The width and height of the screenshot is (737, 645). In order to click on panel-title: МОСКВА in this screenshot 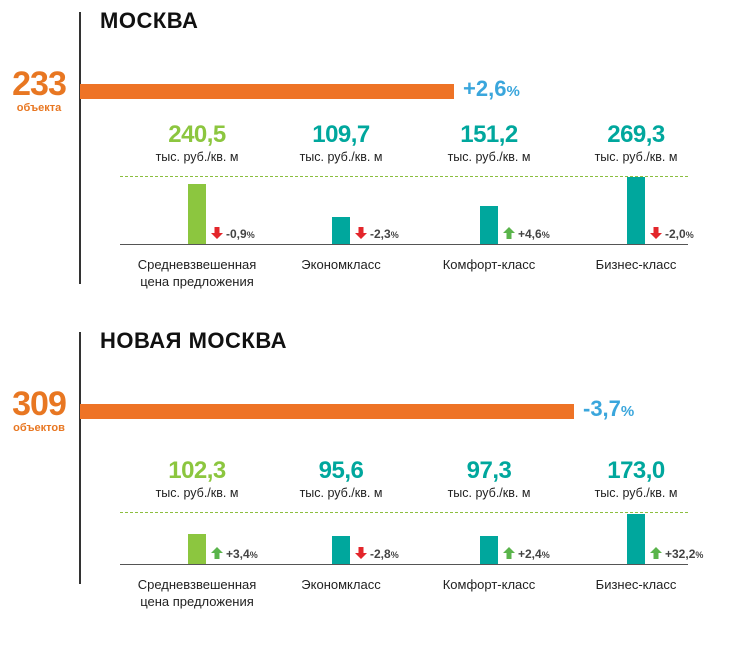, I will do `click(149, 20)`.